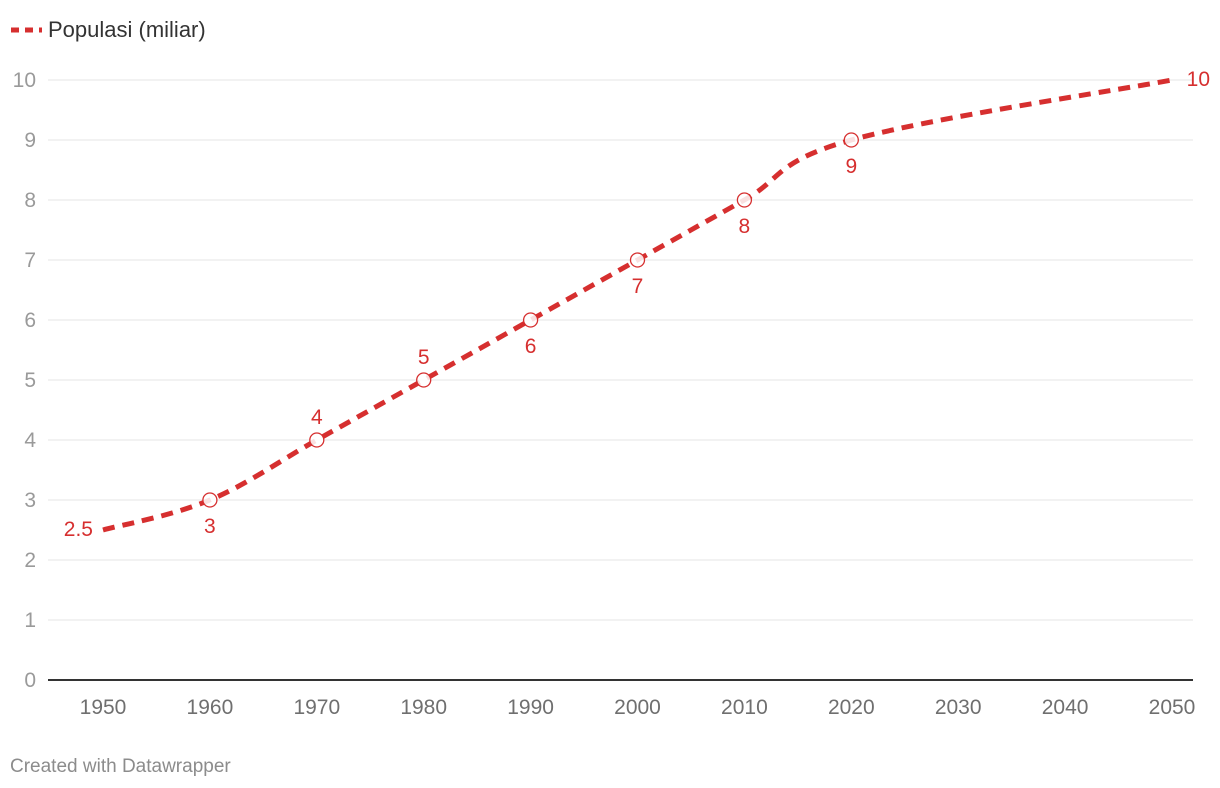 Image resolution: width=1220 pixels, height=788 pixels. I want to click on y-tick-label: 8, so click(30, 200).